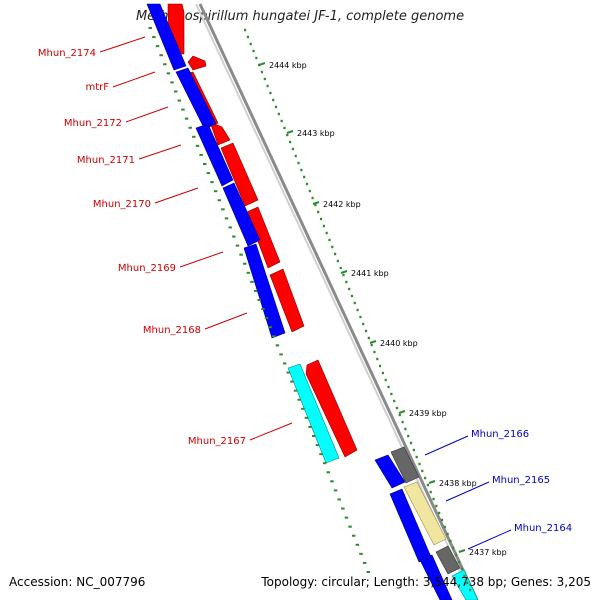 The image size is (600, 600). Describe the element at coordinates (147, 268) in the screenshot. I see `gene-label-left: Mhun_2169` at that location.